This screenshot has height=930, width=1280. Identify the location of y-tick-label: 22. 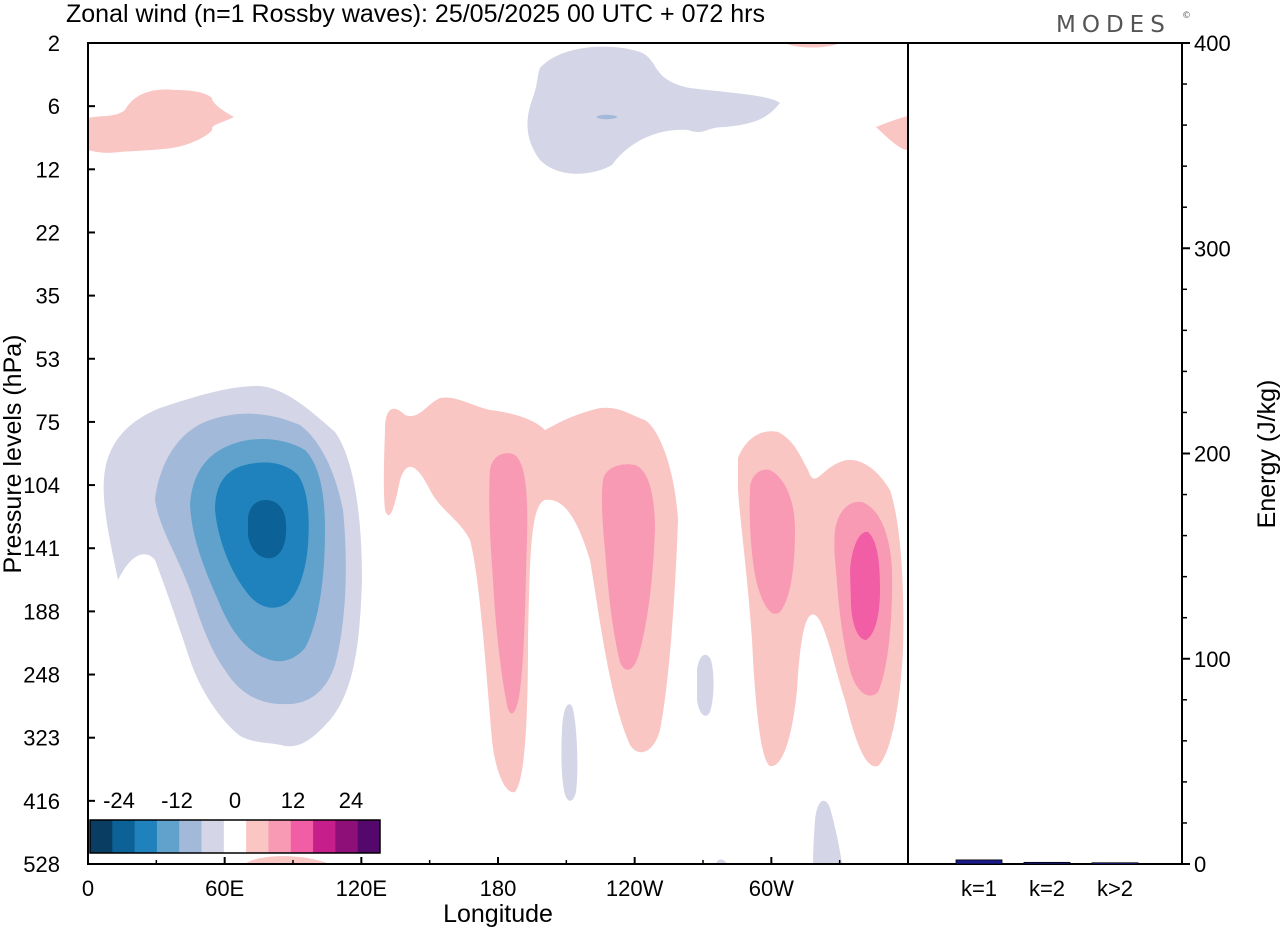
(48, 232).